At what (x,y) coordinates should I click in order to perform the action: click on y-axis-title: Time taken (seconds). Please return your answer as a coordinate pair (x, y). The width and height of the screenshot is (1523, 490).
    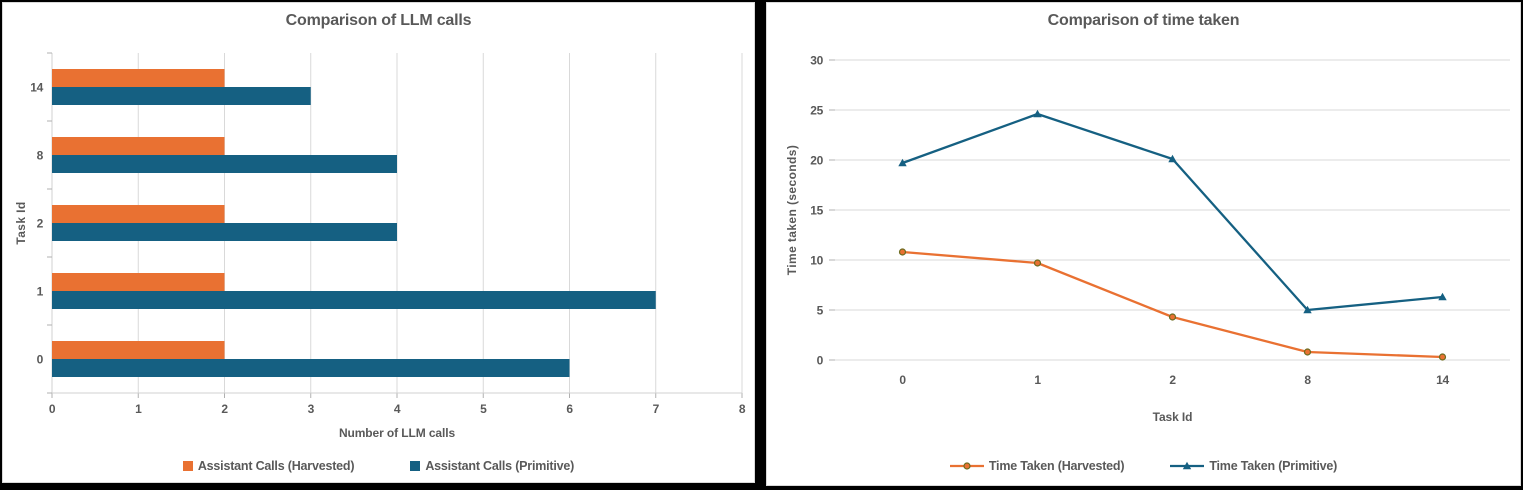
    Looking at the image, I should click on (792, 210).